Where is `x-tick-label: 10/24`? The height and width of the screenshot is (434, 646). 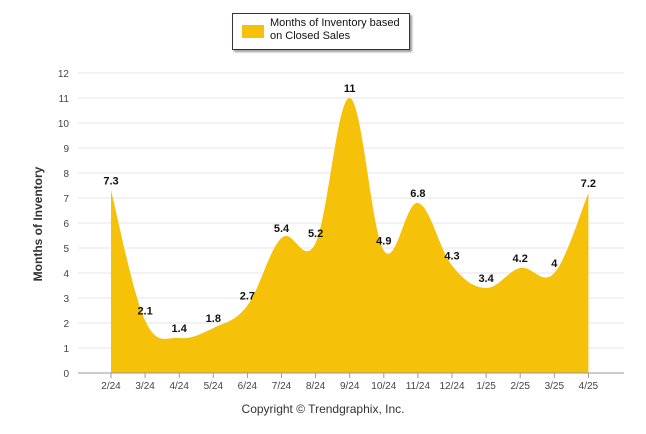 x-tick-label: 10/24 is located at coordinates (383, 386).